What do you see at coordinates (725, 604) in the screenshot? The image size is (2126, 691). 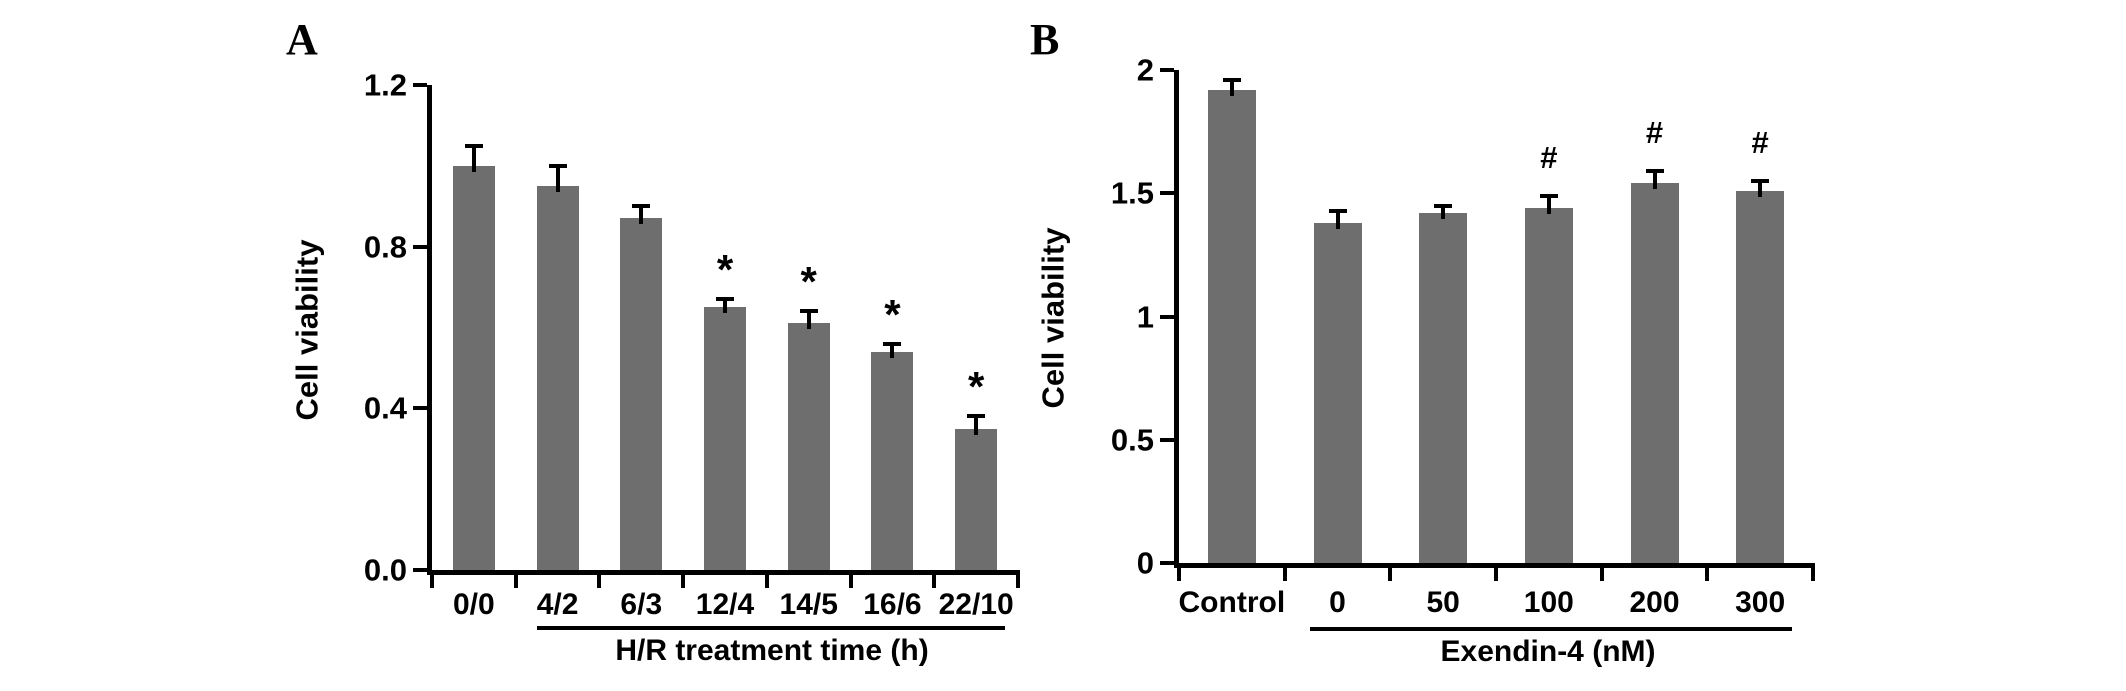 I see `x-category-label: 12/4` at bounding box center [725, 604].